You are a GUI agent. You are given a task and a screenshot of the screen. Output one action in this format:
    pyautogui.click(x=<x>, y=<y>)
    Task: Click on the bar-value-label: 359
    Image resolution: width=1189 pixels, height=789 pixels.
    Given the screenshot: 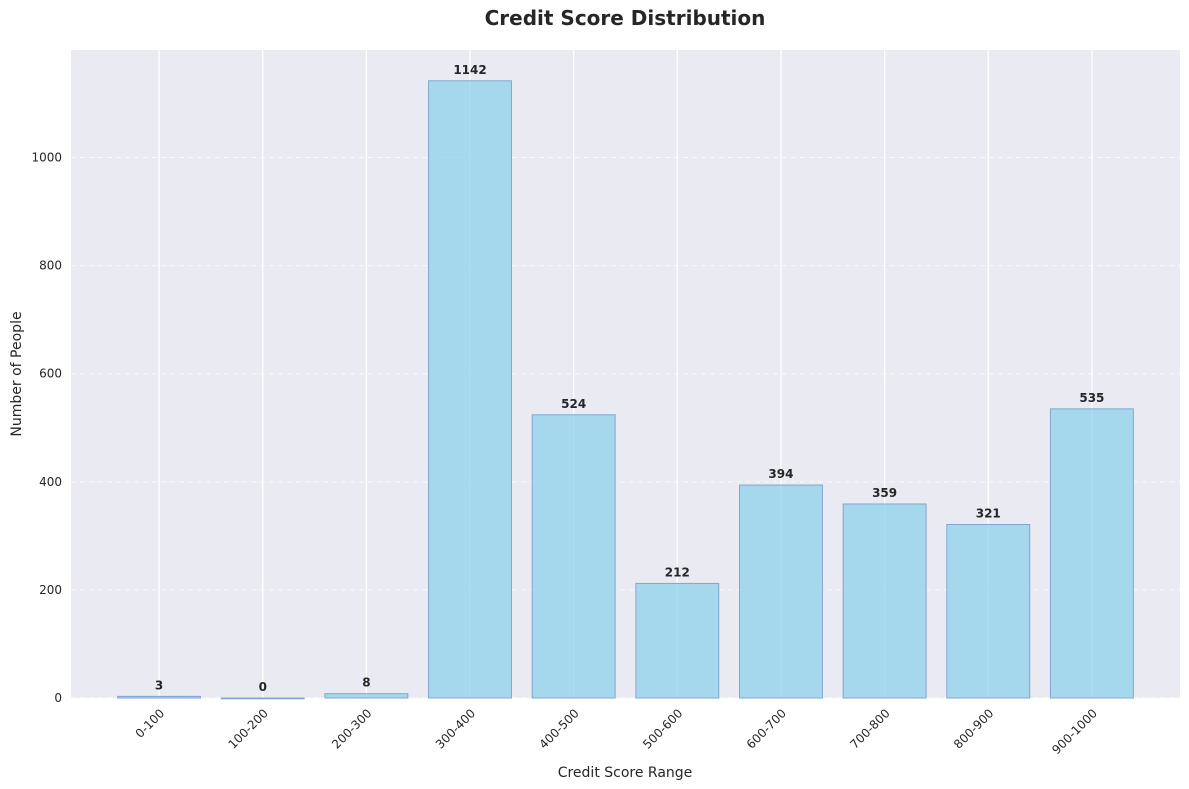 What is the action you would take?
    pyautogui.click(x=884, y=493)
    